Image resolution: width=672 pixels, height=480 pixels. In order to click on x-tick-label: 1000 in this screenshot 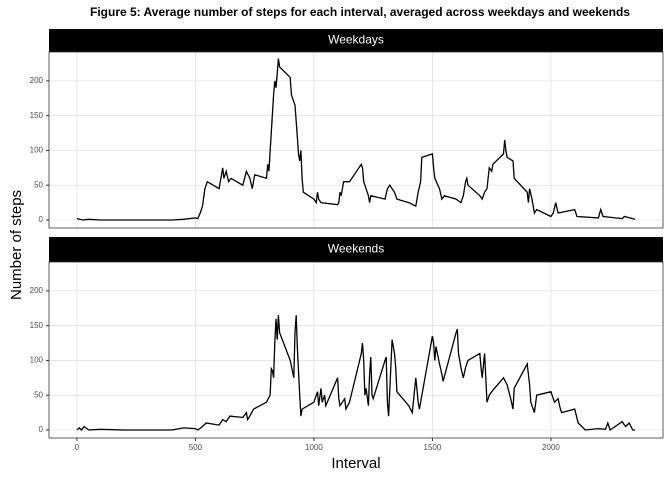, I will do `click(314, 447)`.